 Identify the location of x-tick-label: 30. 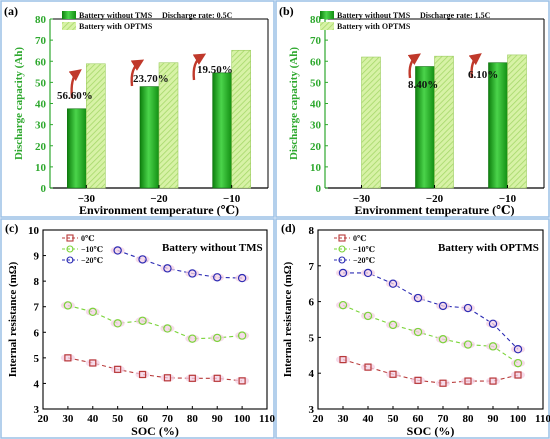
(68, 419).